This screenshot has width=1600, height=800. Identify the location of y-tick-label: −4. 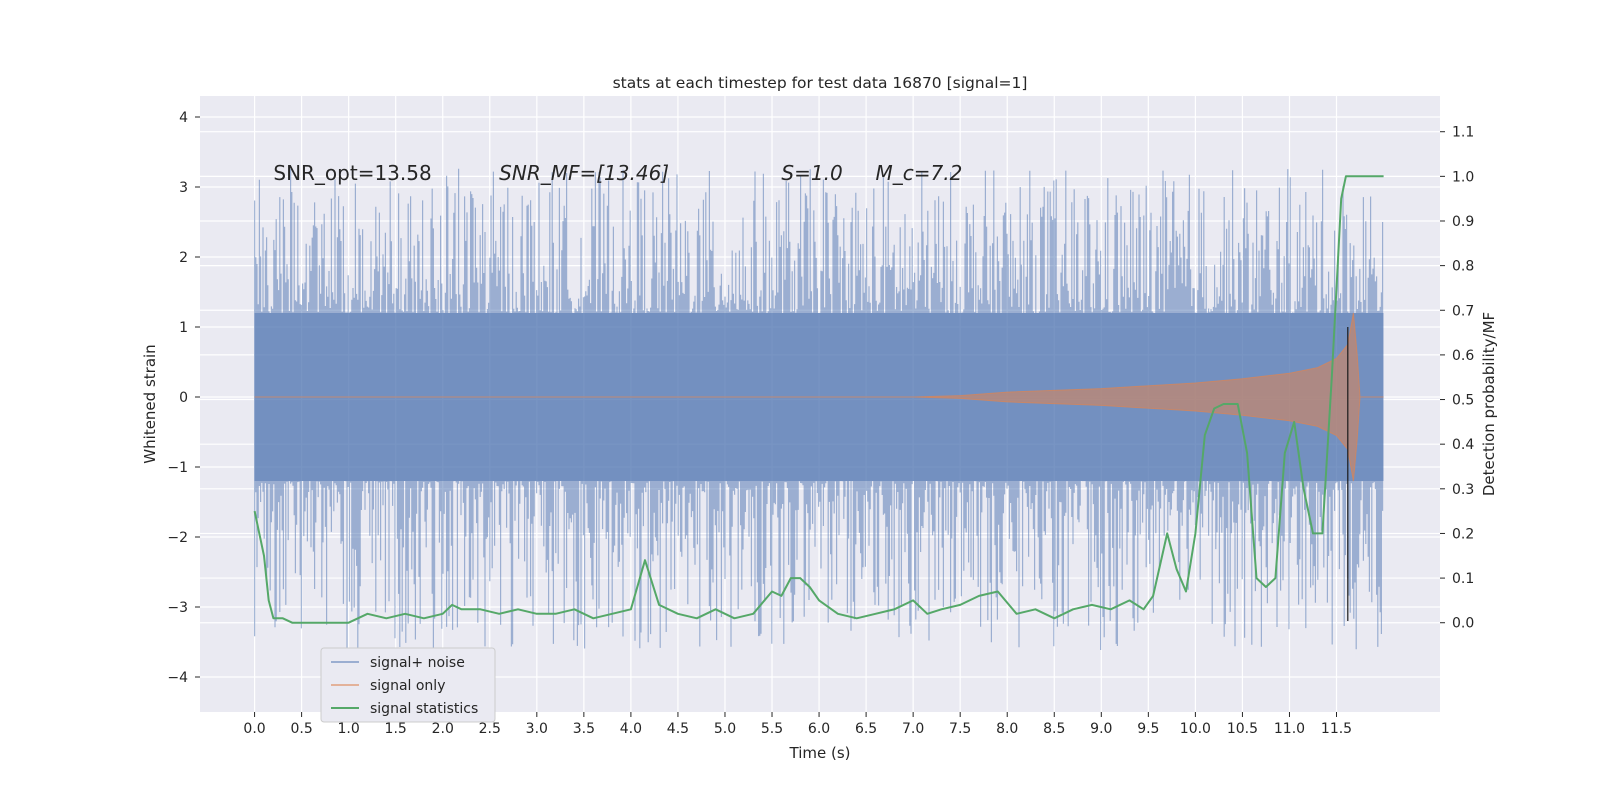
(177, 678).